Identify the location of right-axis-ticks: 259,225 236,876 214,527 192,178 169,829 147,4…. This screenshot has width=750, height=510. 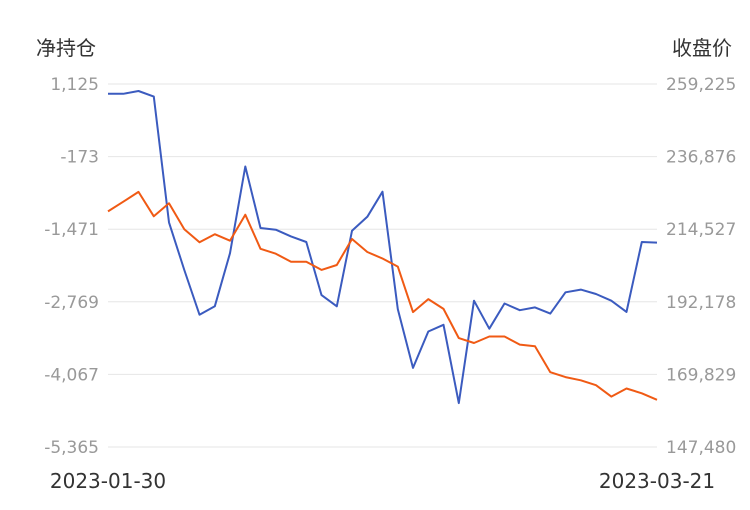
(701, 266).